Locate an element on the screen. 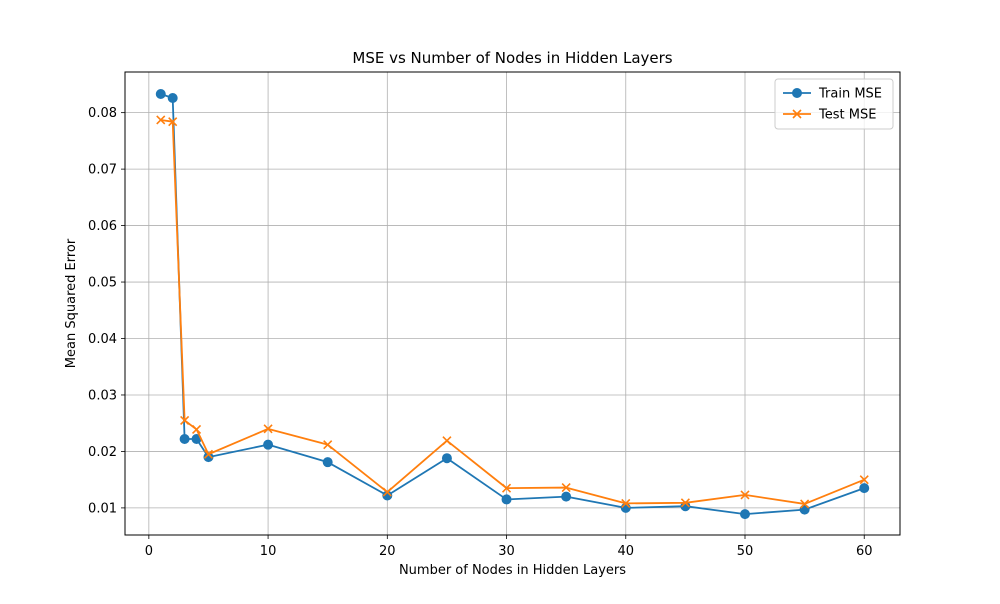 This screenshot has width=1000, height=604. legend-label: Train MSE is located at coordinates (850, 94).